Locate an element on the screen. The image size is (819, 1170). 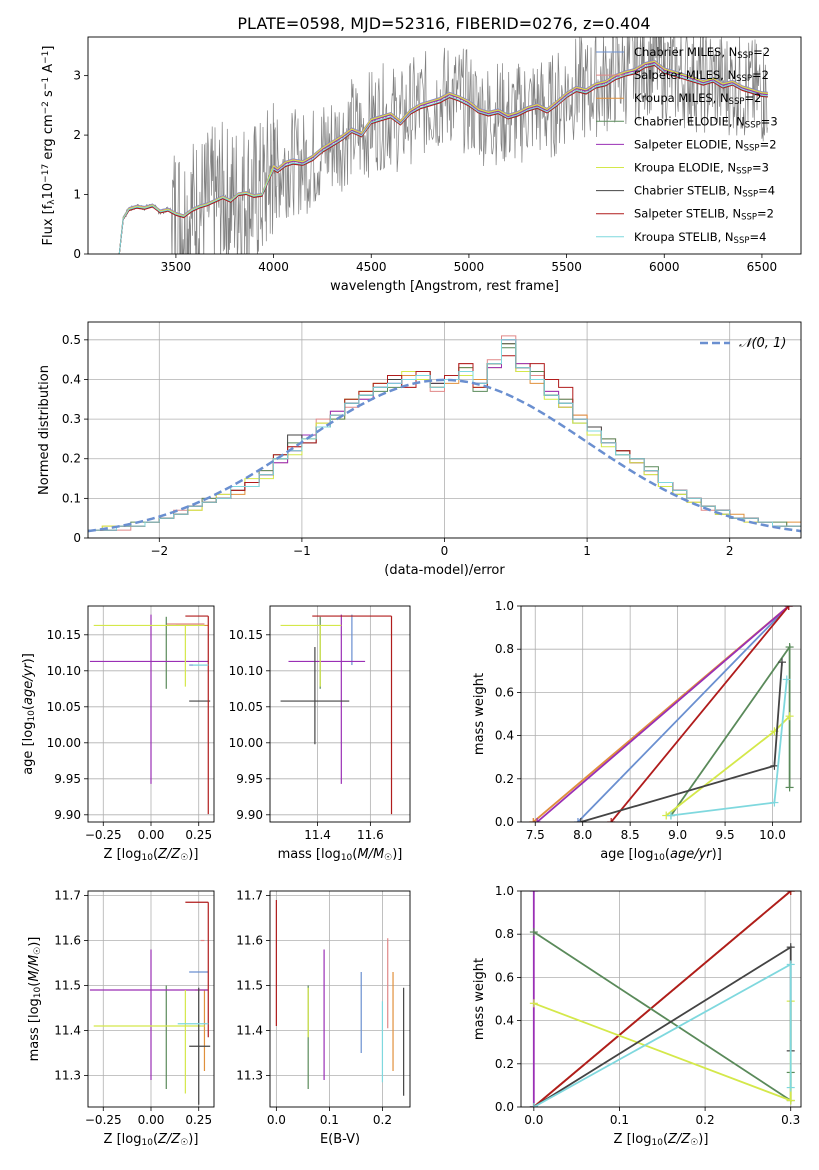
y-tick-label: 10.05 is located at coordinates (64, 707).